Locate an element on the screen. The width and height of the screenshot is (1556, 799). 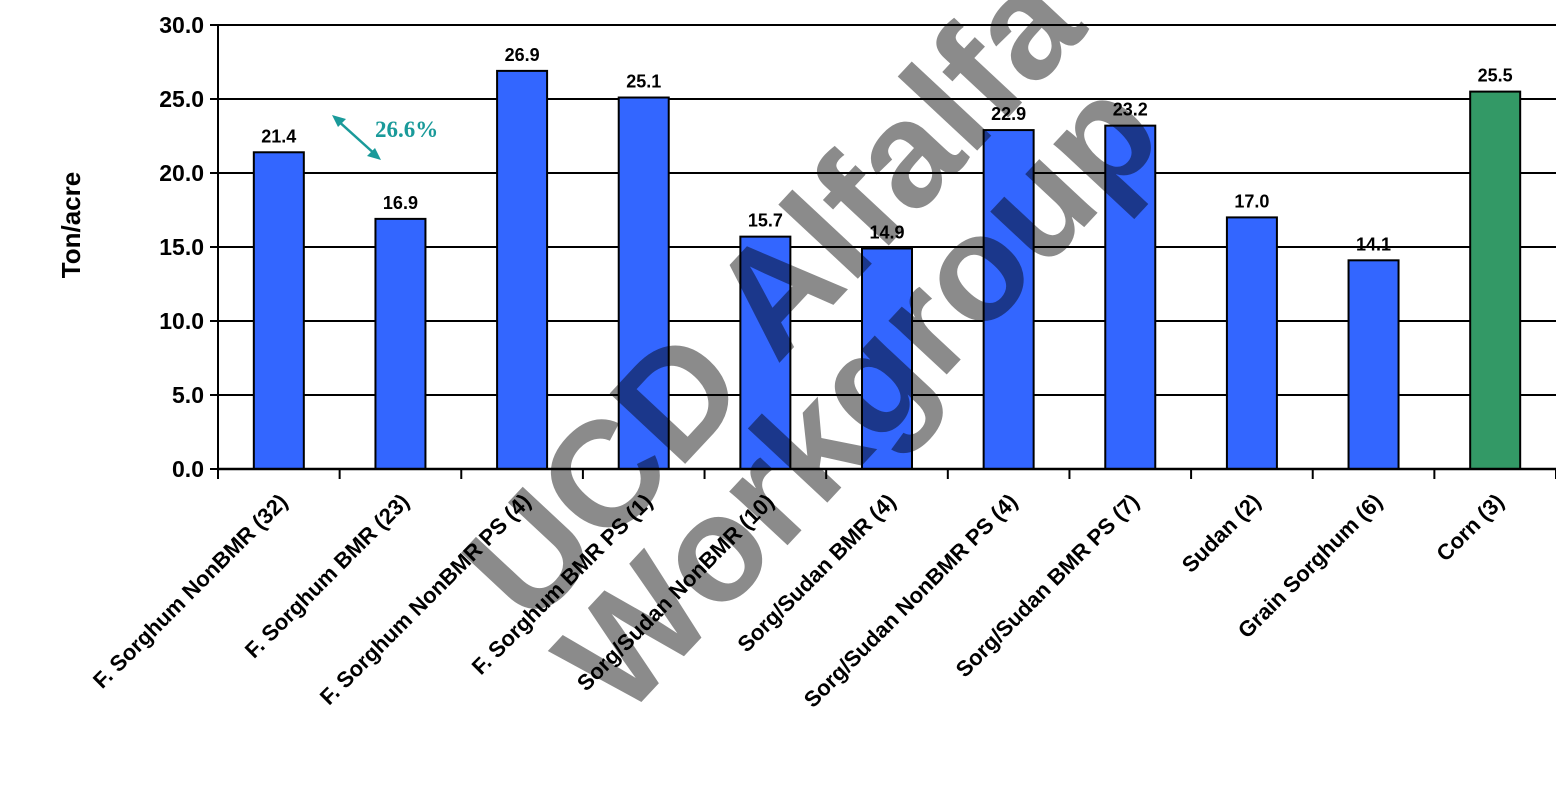
data-label: 26.9 is located at coordinates (522, 55).